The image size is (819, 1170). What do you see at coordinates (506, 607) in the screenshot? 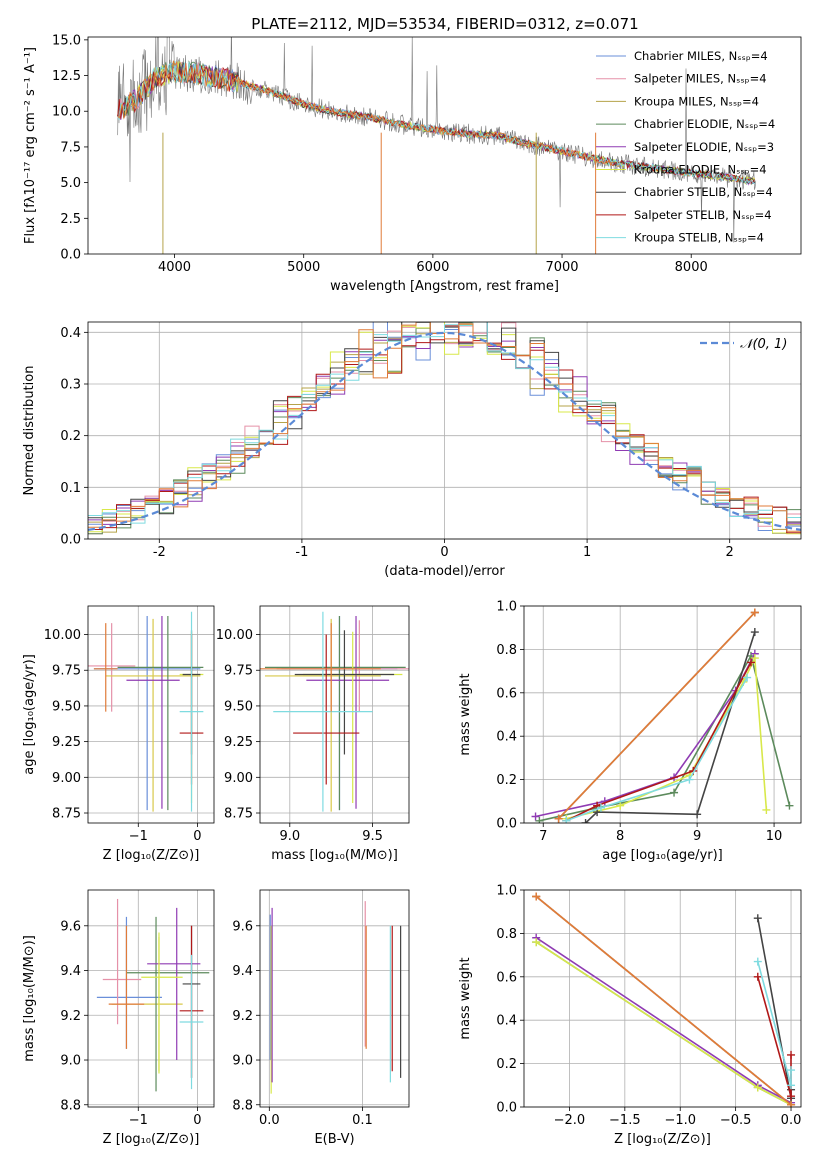
I see `weight_vs_age-y-tick-label: 1.0` at bounding box center [506, 607].